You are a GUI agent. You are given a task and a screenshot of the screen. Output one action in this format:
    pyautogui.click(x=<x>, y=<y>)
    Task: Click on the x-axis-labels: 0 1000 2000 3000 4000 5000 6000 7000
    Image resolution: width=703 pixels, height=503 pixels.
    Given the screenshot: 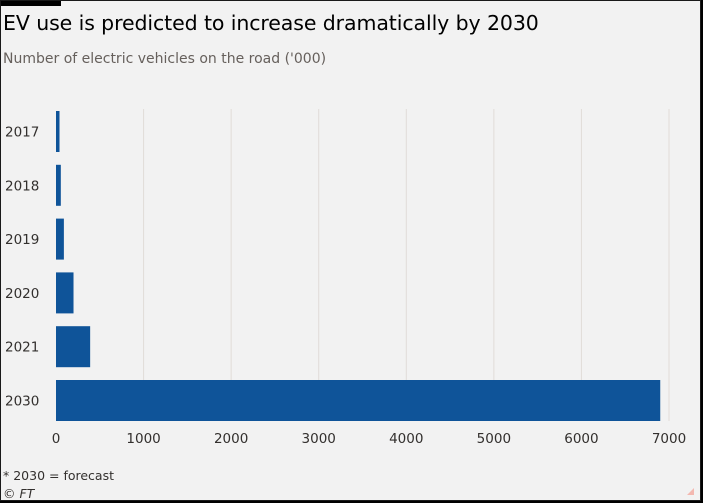 What is the action you would take?
    pyautogui.click(x=369, y=439)
    